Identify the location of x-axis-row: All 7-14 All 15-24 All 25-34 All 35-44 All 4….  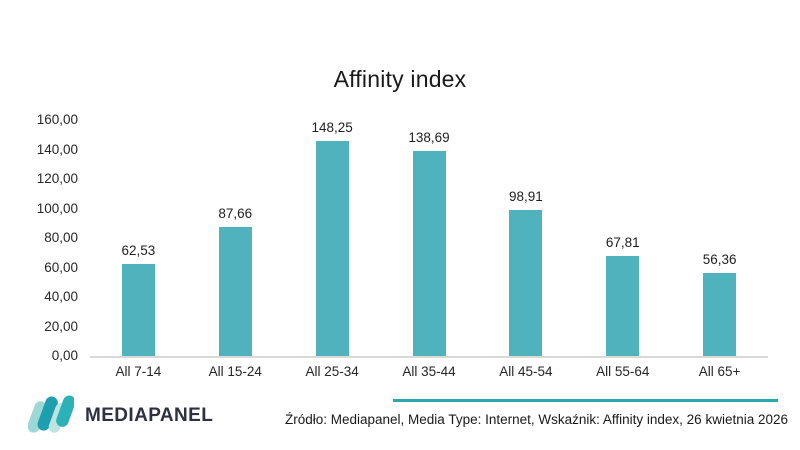
(429, 371).